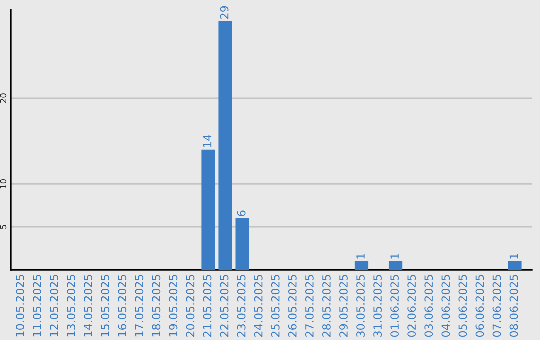 This screenshot has height=340, width=540. Describe the element at coordinates (309, 306) in the screenshot. I see `x-tick-label: 27.05.2025` at that location.